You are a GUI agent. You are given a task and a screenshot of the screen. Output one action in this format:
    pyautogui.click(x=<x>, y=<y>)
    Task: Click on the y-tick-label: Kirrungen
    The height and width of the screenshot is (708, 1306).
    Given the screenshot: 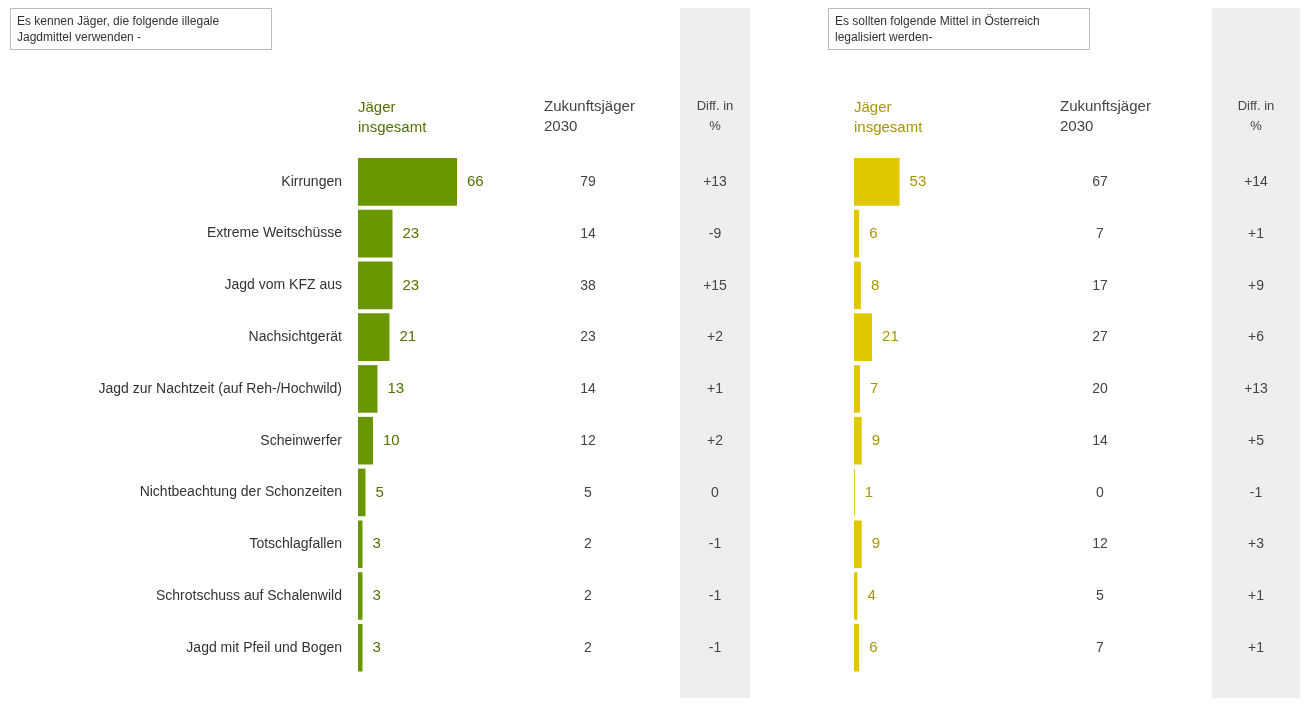 What is the action you would take?
    pyautogui.click(x=311, y=180)
    